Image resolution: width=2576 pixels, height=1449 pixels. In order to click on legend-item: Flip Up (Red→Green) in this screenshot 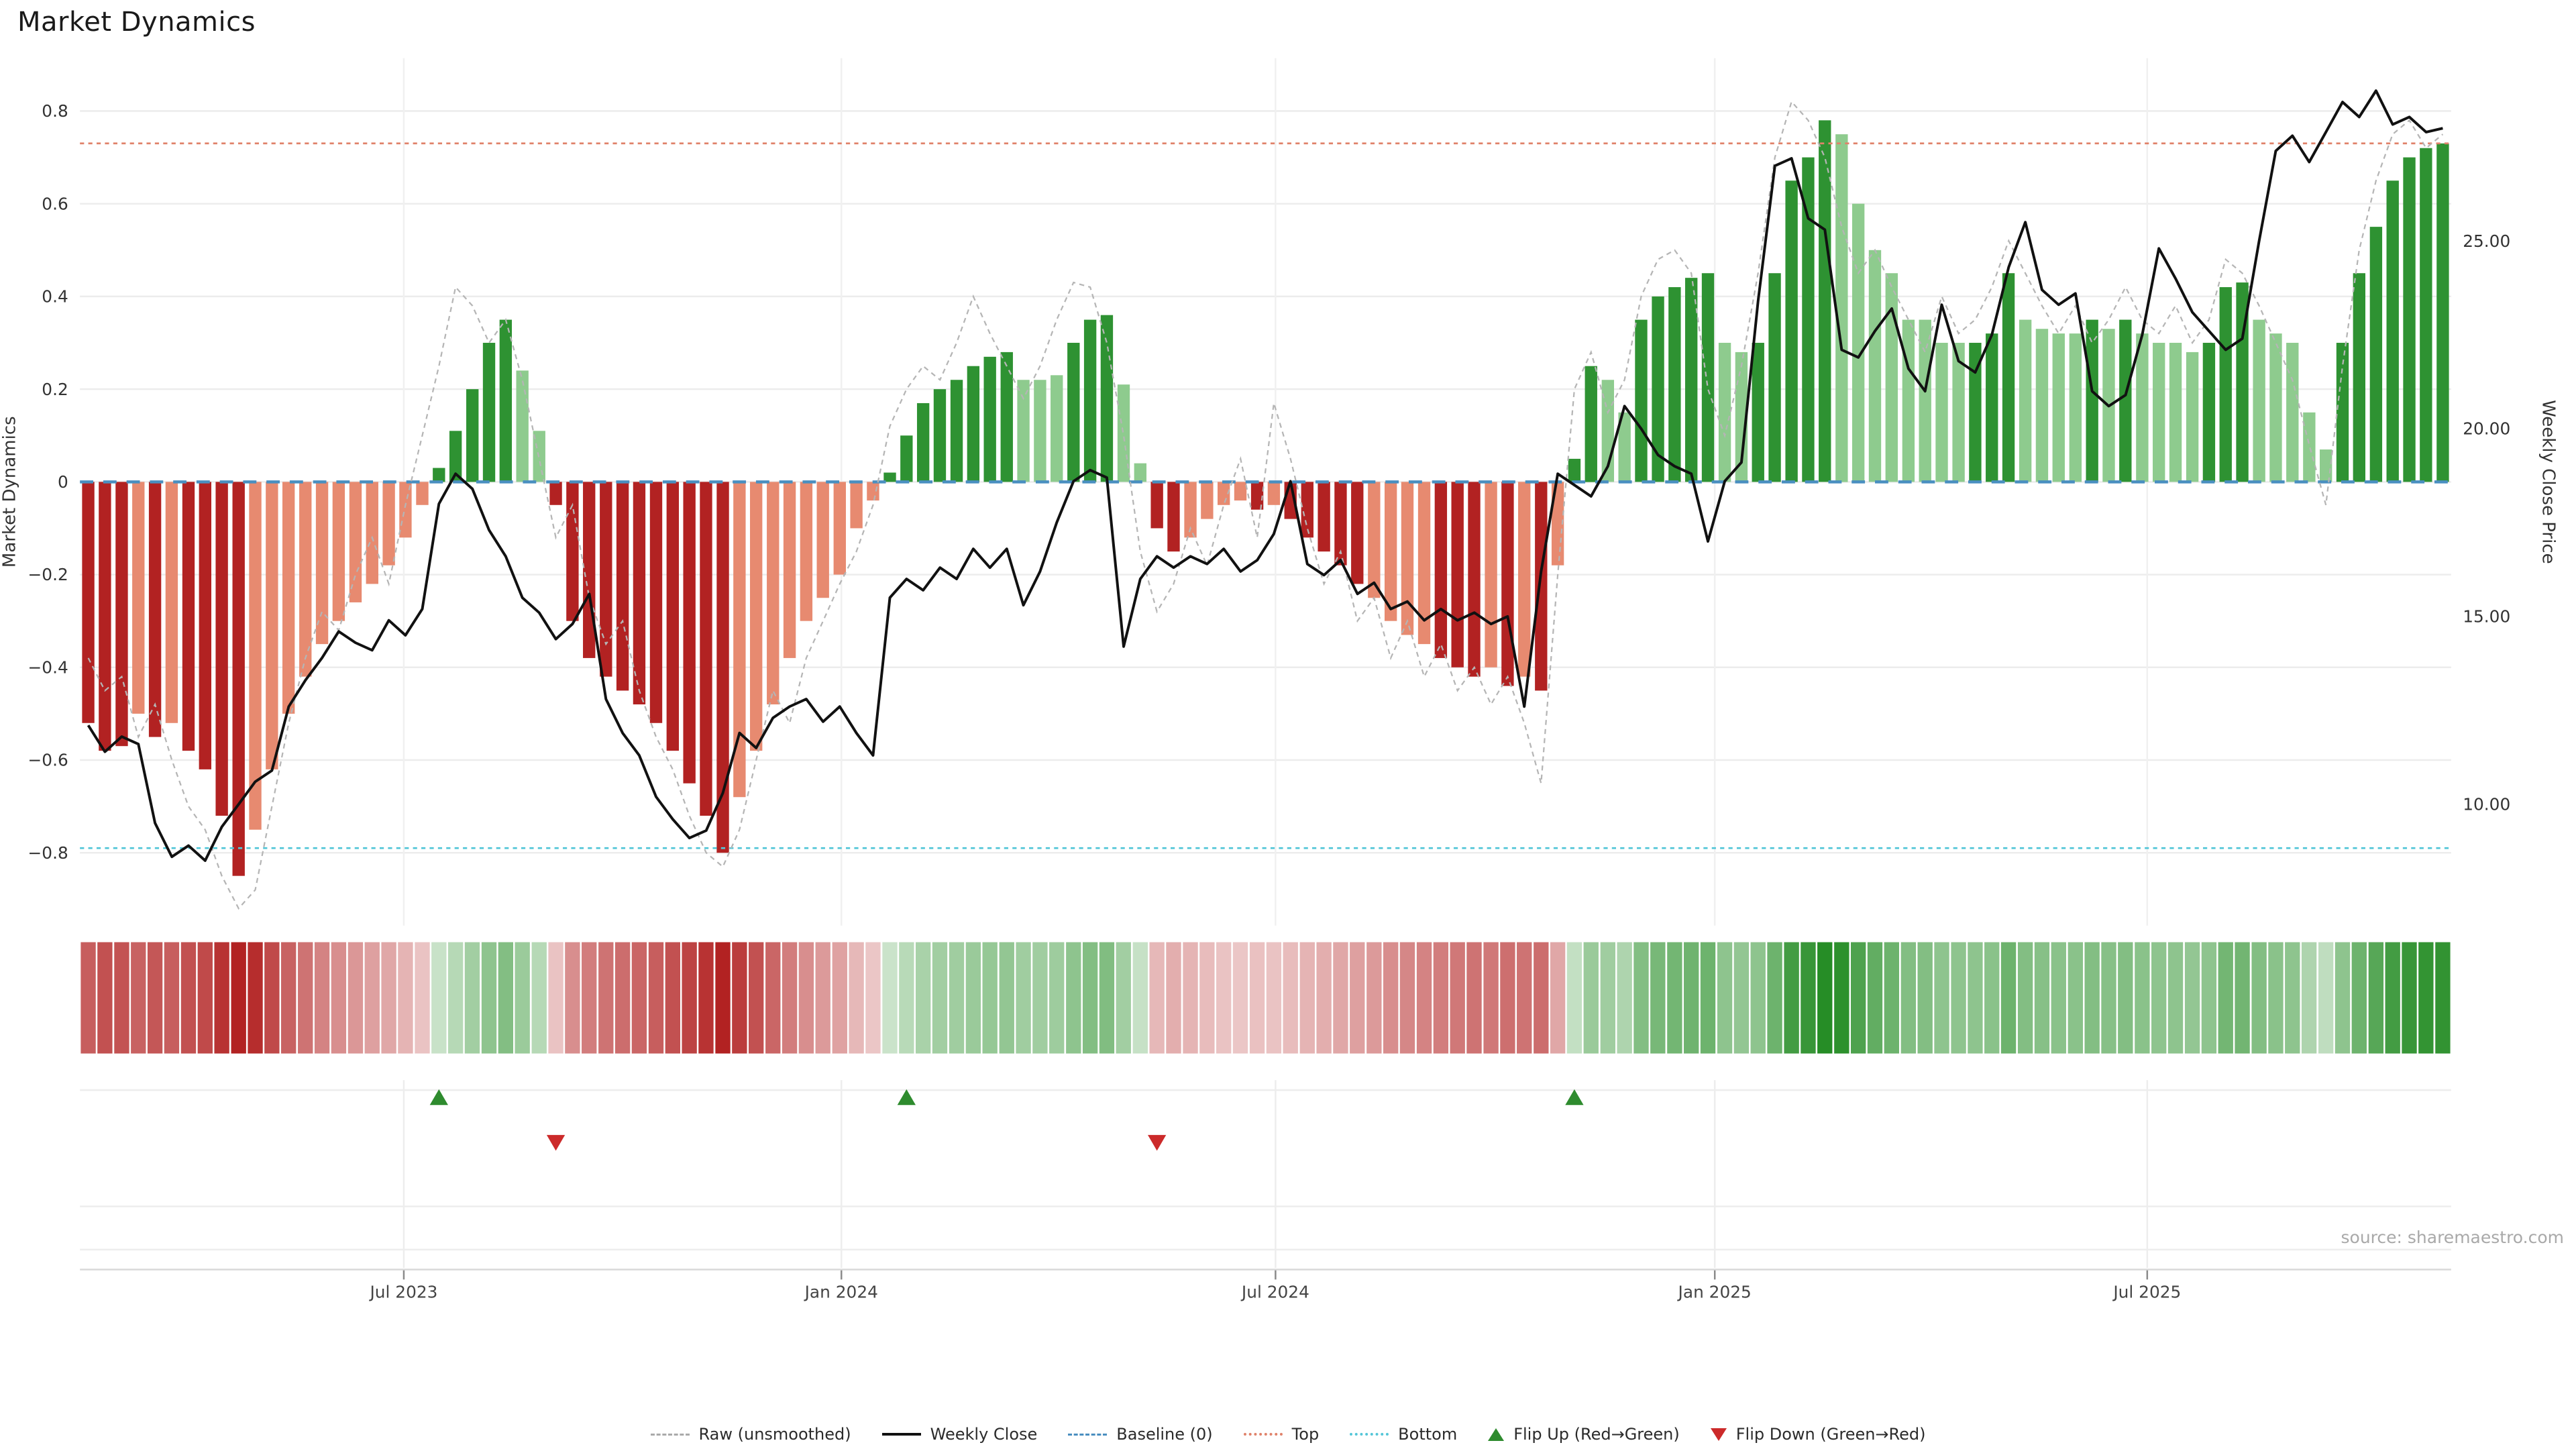, I will do `click(1584, 1434)`.